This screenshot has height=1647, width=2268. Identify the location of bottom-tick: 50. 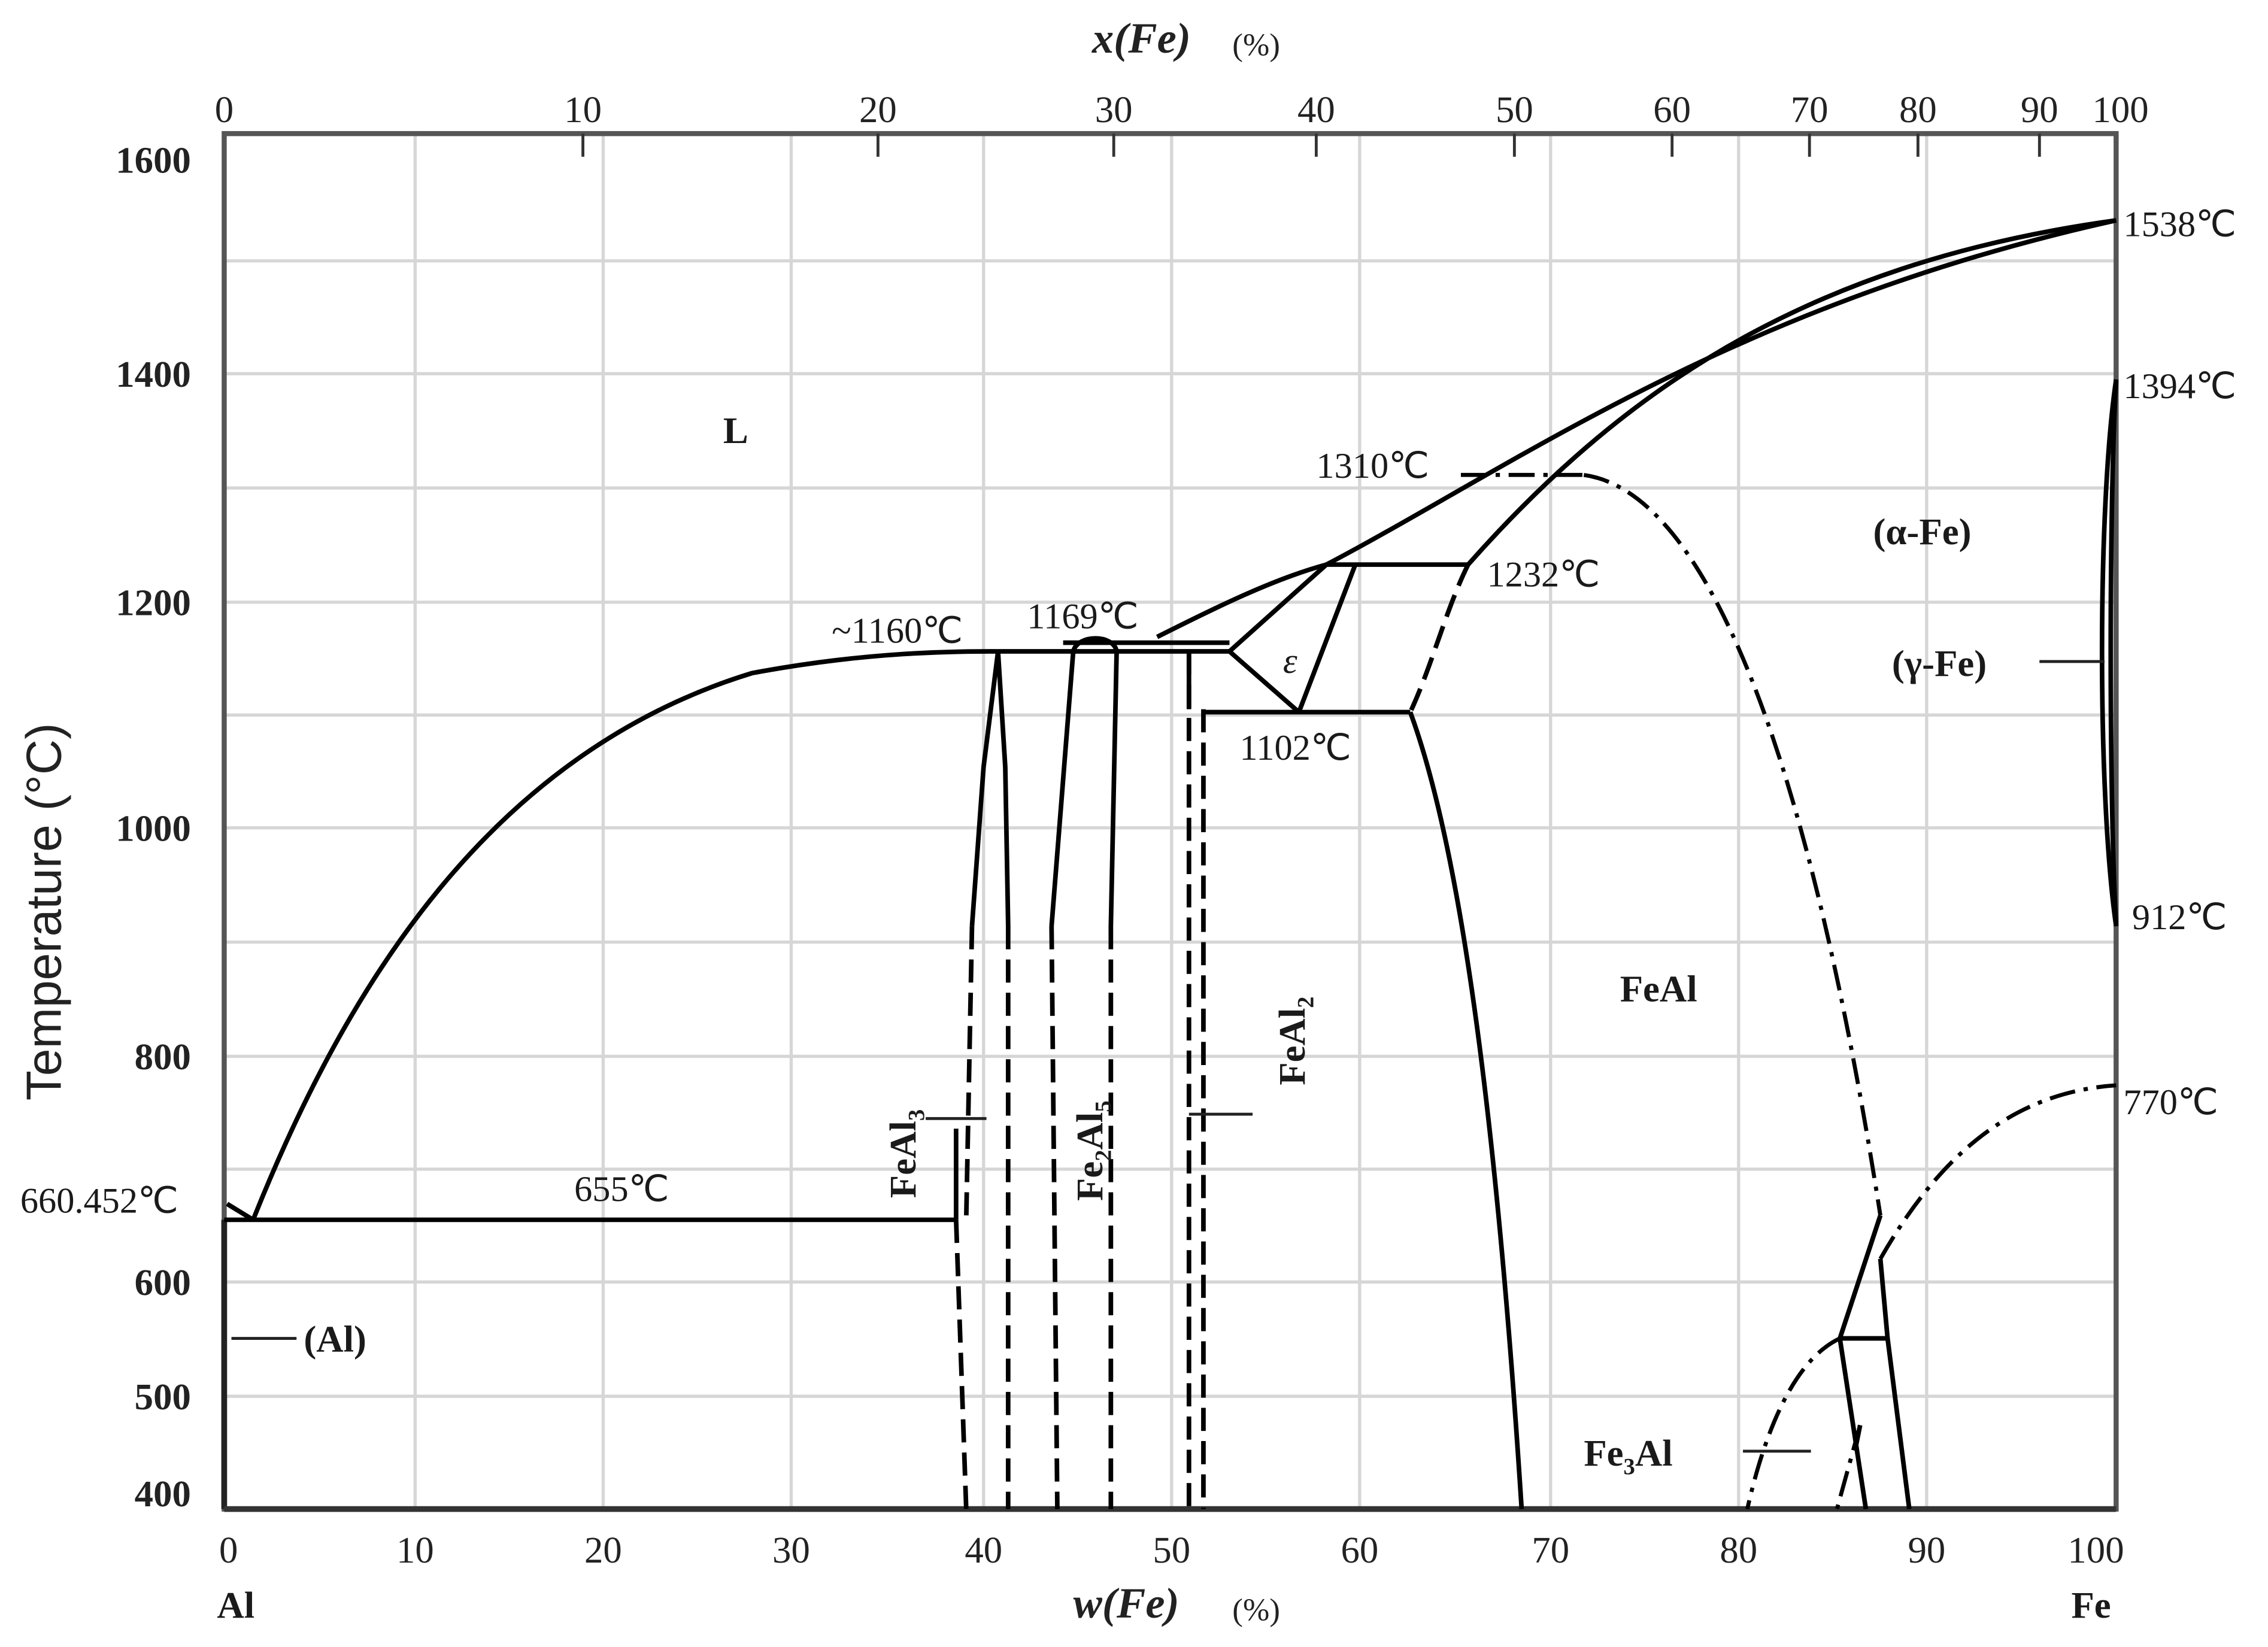
(1171, 1550).